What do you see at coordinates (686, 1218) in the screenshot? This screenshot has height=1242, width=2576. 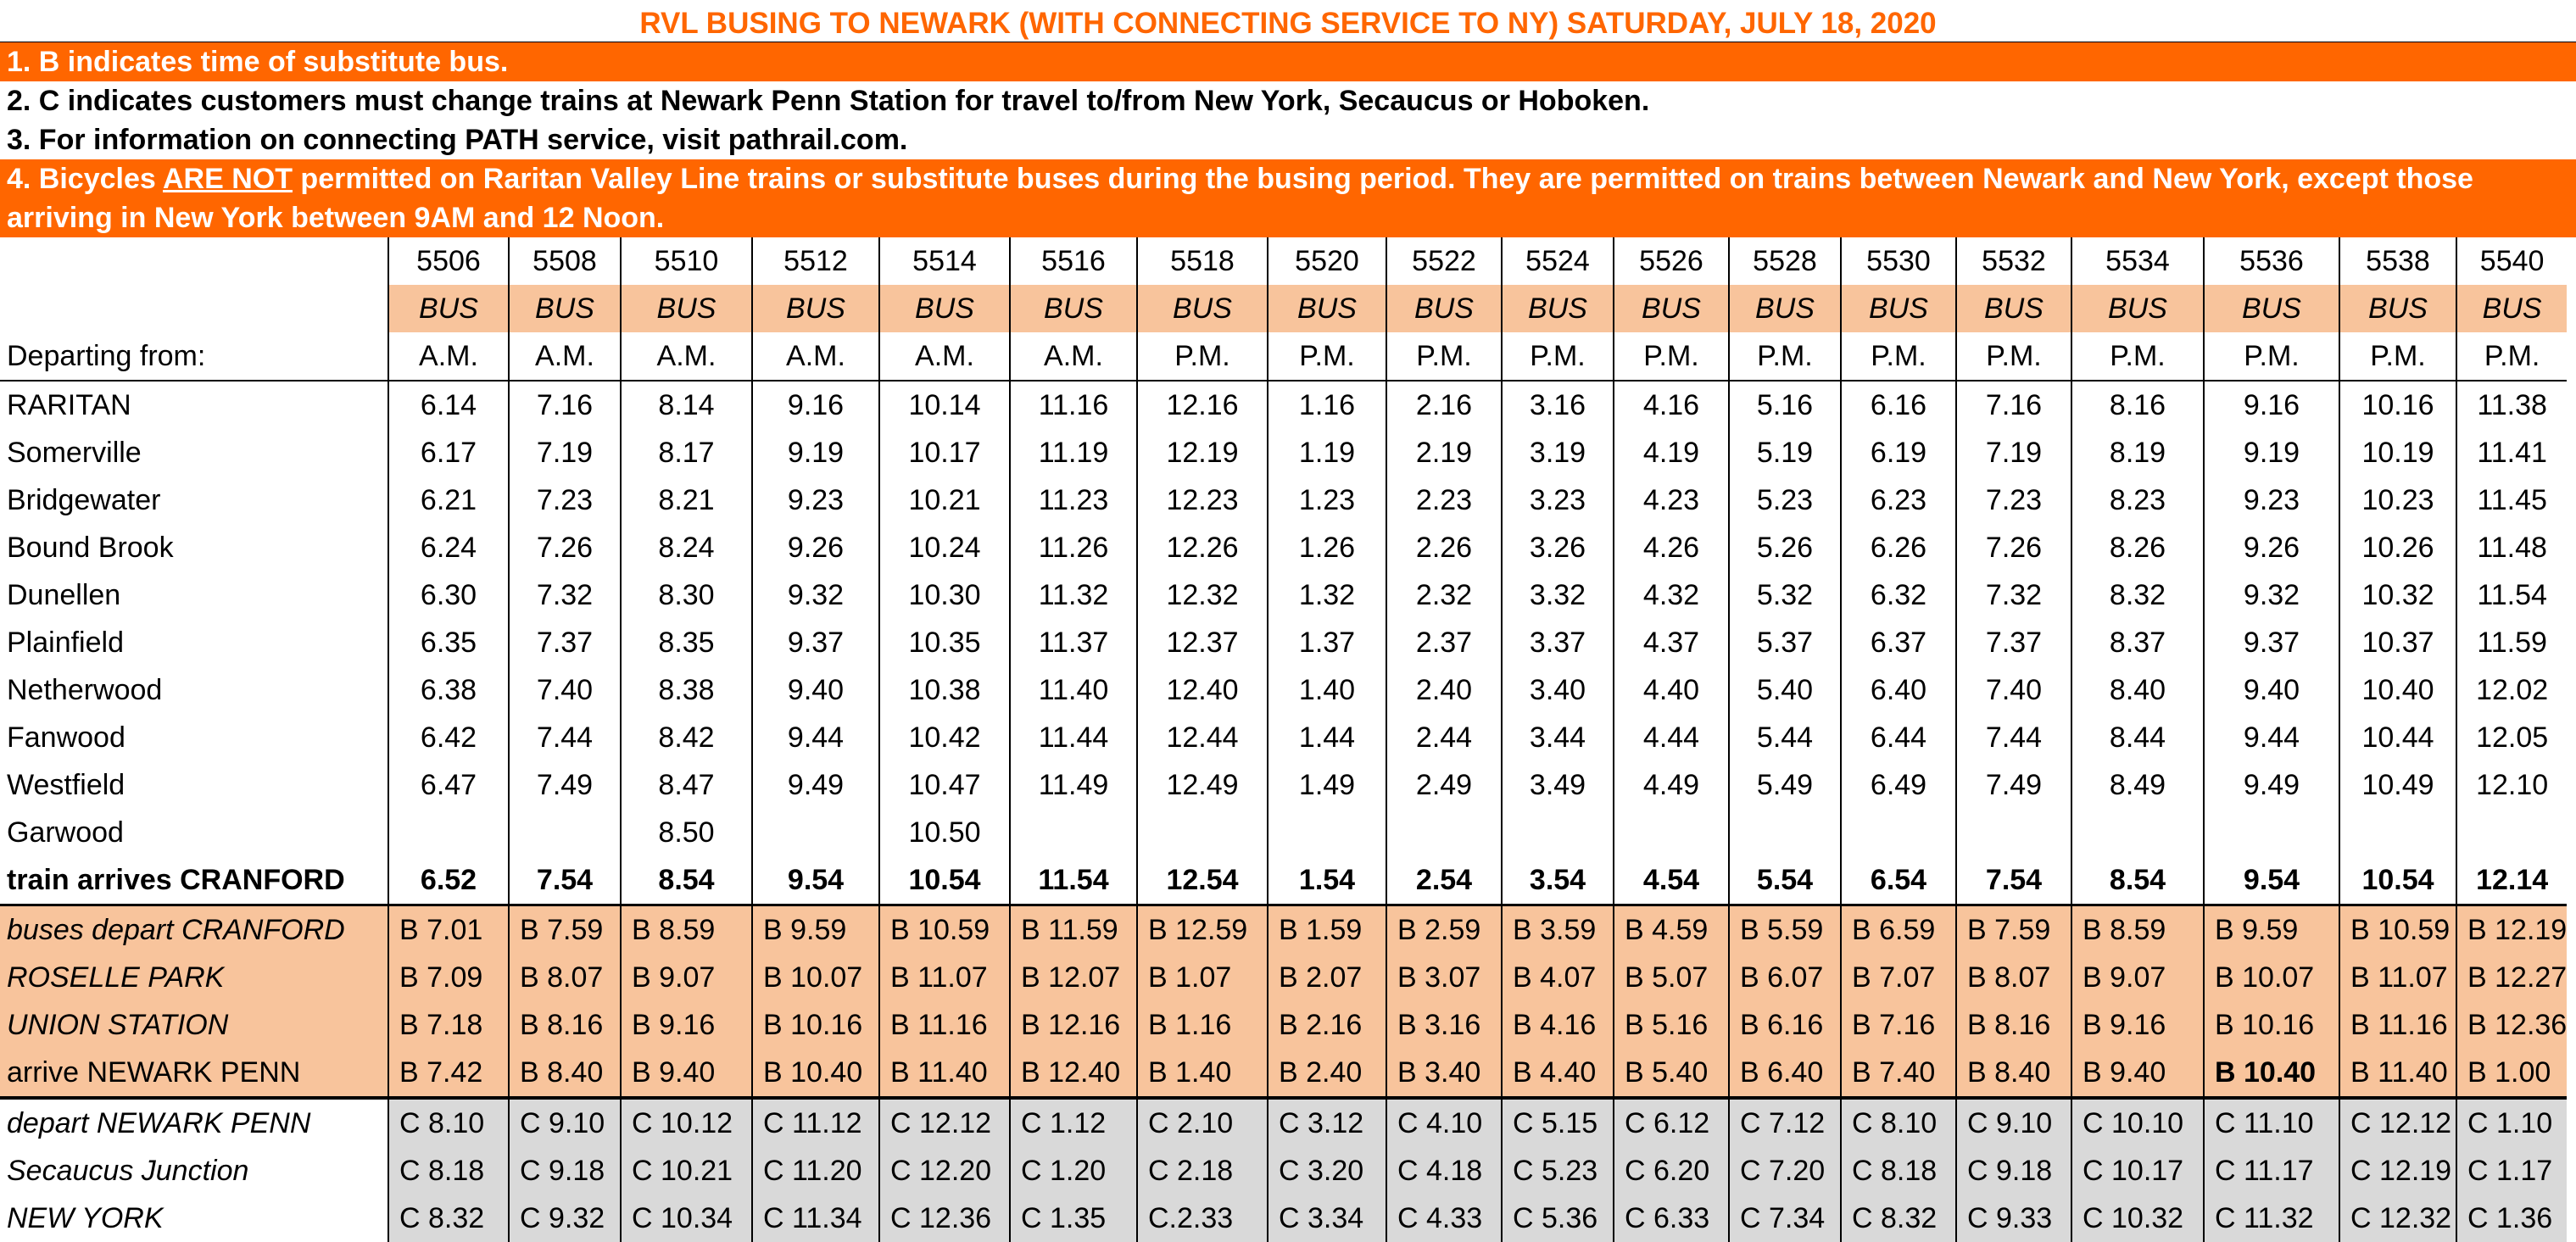 I see `connecting-time: C 10.34` at bounding box center [686, 1218].